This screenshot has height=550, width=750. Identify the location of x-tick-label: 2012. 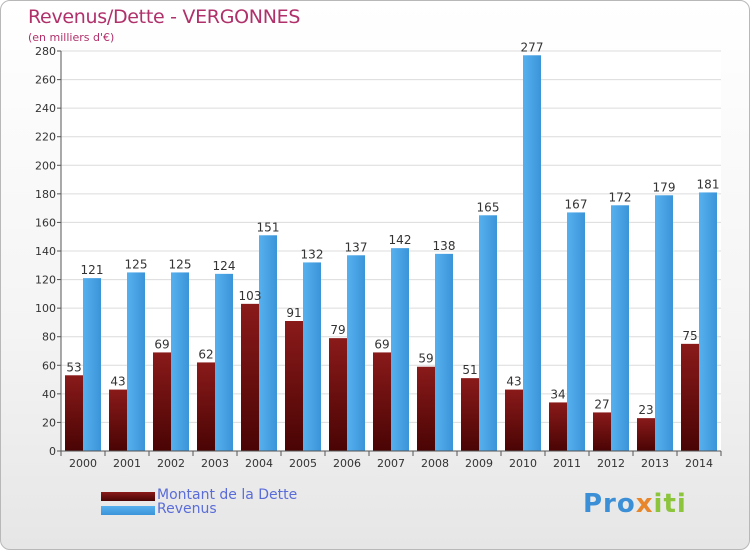
(611, 463).